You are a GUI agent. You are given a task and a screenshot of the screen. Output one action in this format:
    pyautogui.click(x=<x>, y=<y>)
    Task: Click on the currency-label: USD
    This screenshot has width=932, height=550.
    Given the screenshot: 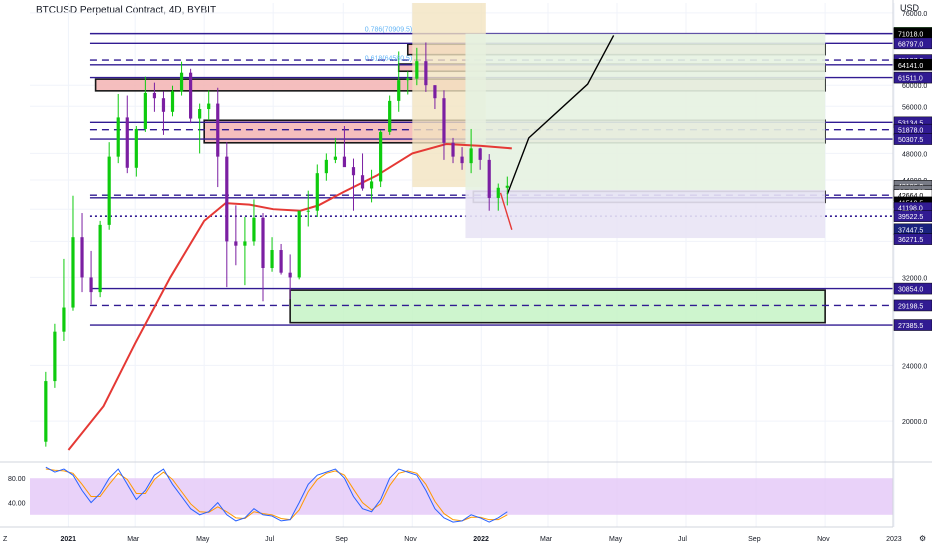 What is the action you would take?
    pyautogui.click(x=910, y=8)
    